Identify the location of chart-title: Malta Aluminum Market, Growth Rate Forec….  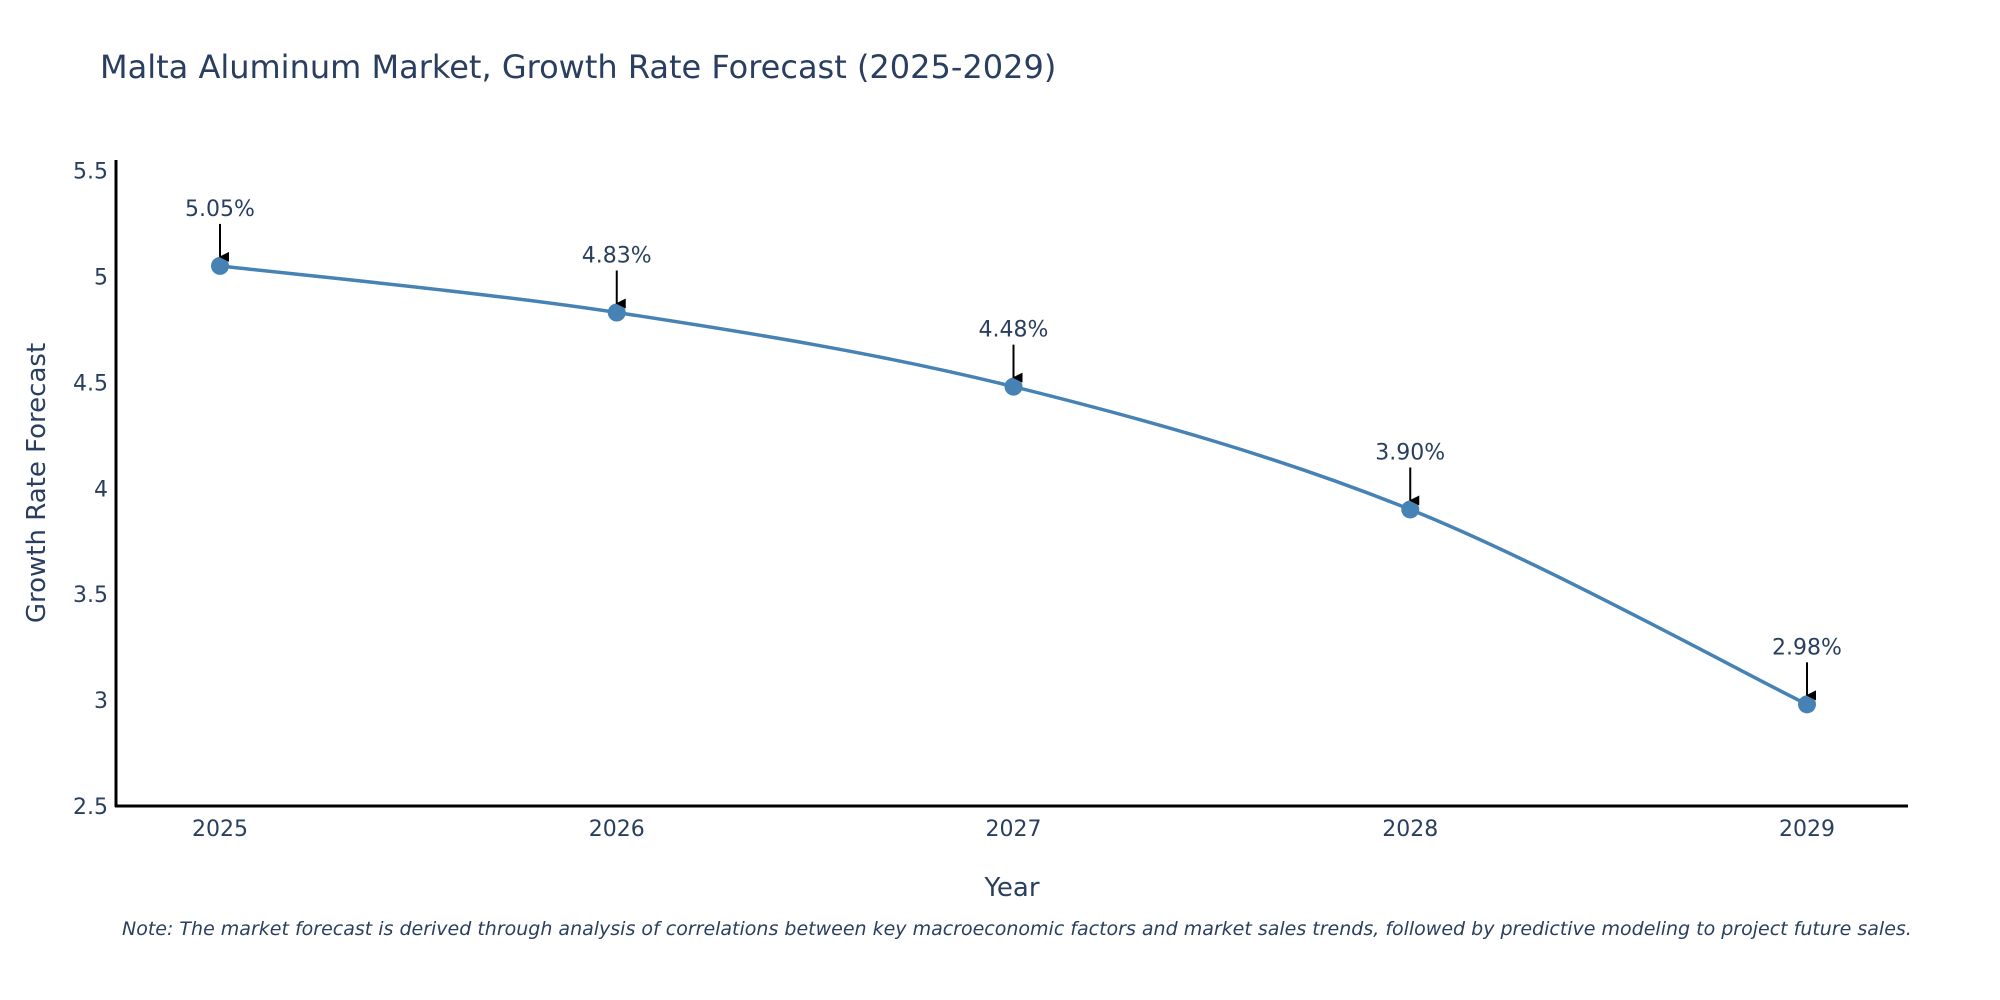
(578, 67).